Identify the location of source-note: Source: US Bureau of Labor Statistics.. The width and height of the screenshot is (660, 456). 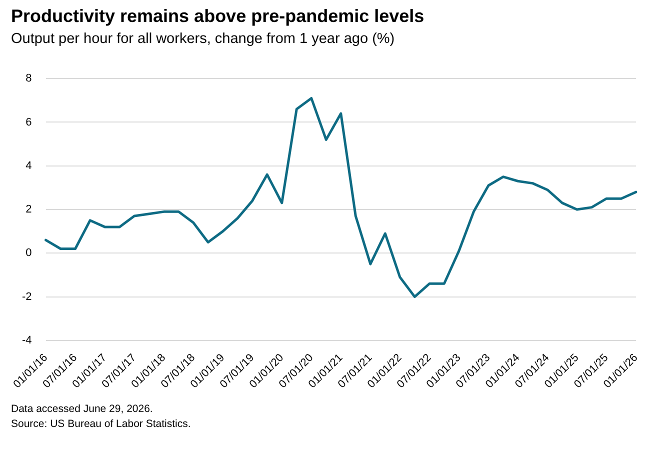
(101, 424).